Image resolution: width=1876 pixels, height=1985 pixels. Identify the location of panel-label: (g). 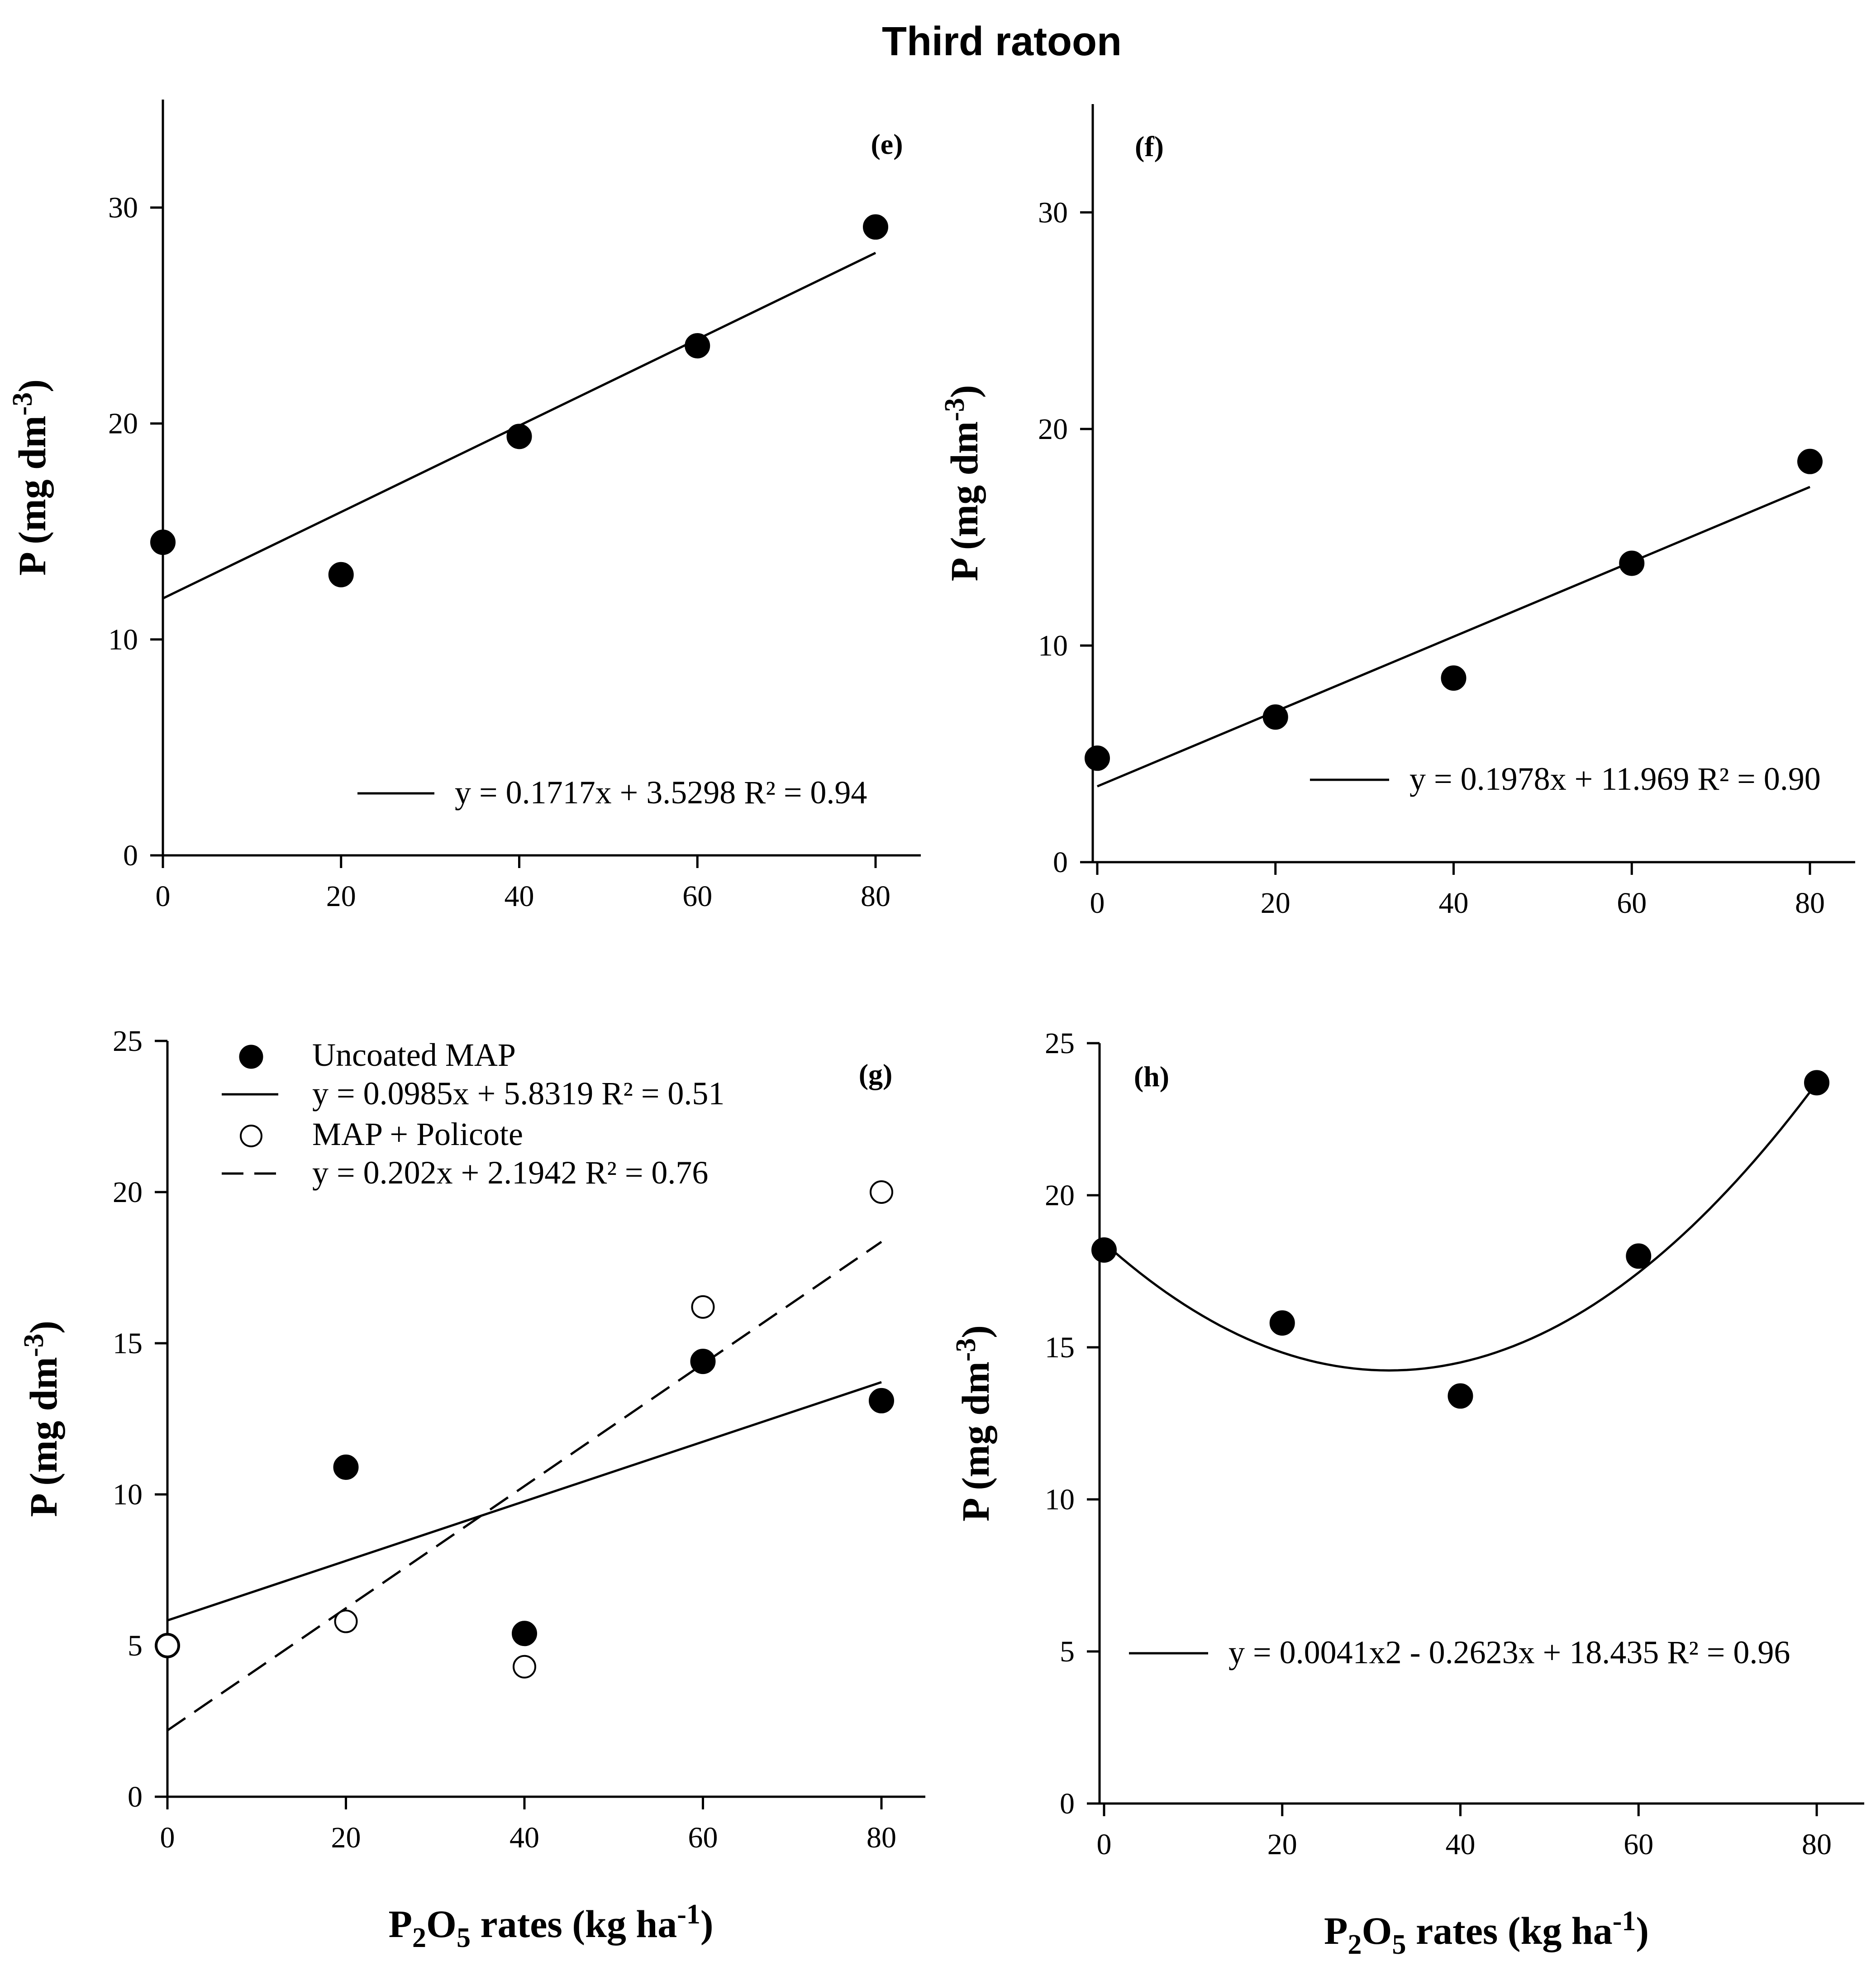
(876, 1074).